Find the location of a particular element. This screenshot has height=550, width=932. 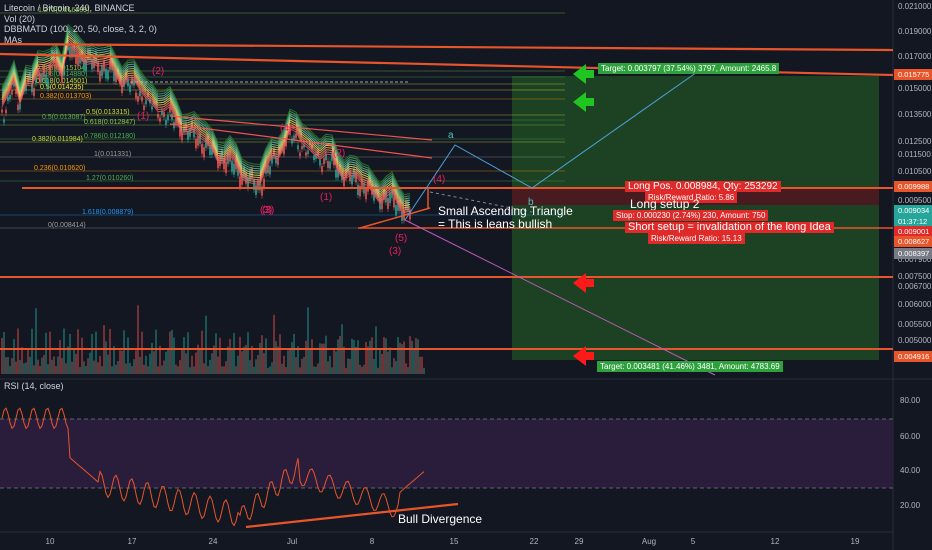

fib-label: 0.5(0.014235) is located at coordinates (62, 87).